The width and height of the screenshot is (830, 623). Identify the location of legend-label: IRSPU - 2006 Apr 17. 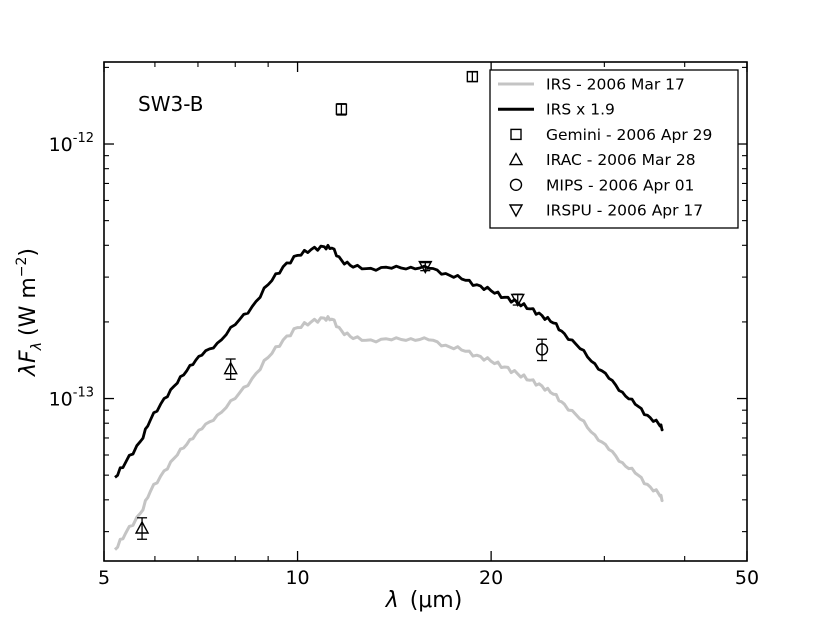
(624, 211).